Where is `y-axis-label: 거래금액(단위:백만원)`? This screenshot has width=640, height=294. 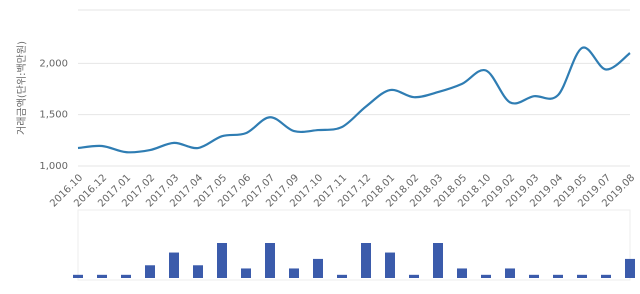 y-axis-label: 거래금액(단위:백만원) is located at coordinates (21, 88).